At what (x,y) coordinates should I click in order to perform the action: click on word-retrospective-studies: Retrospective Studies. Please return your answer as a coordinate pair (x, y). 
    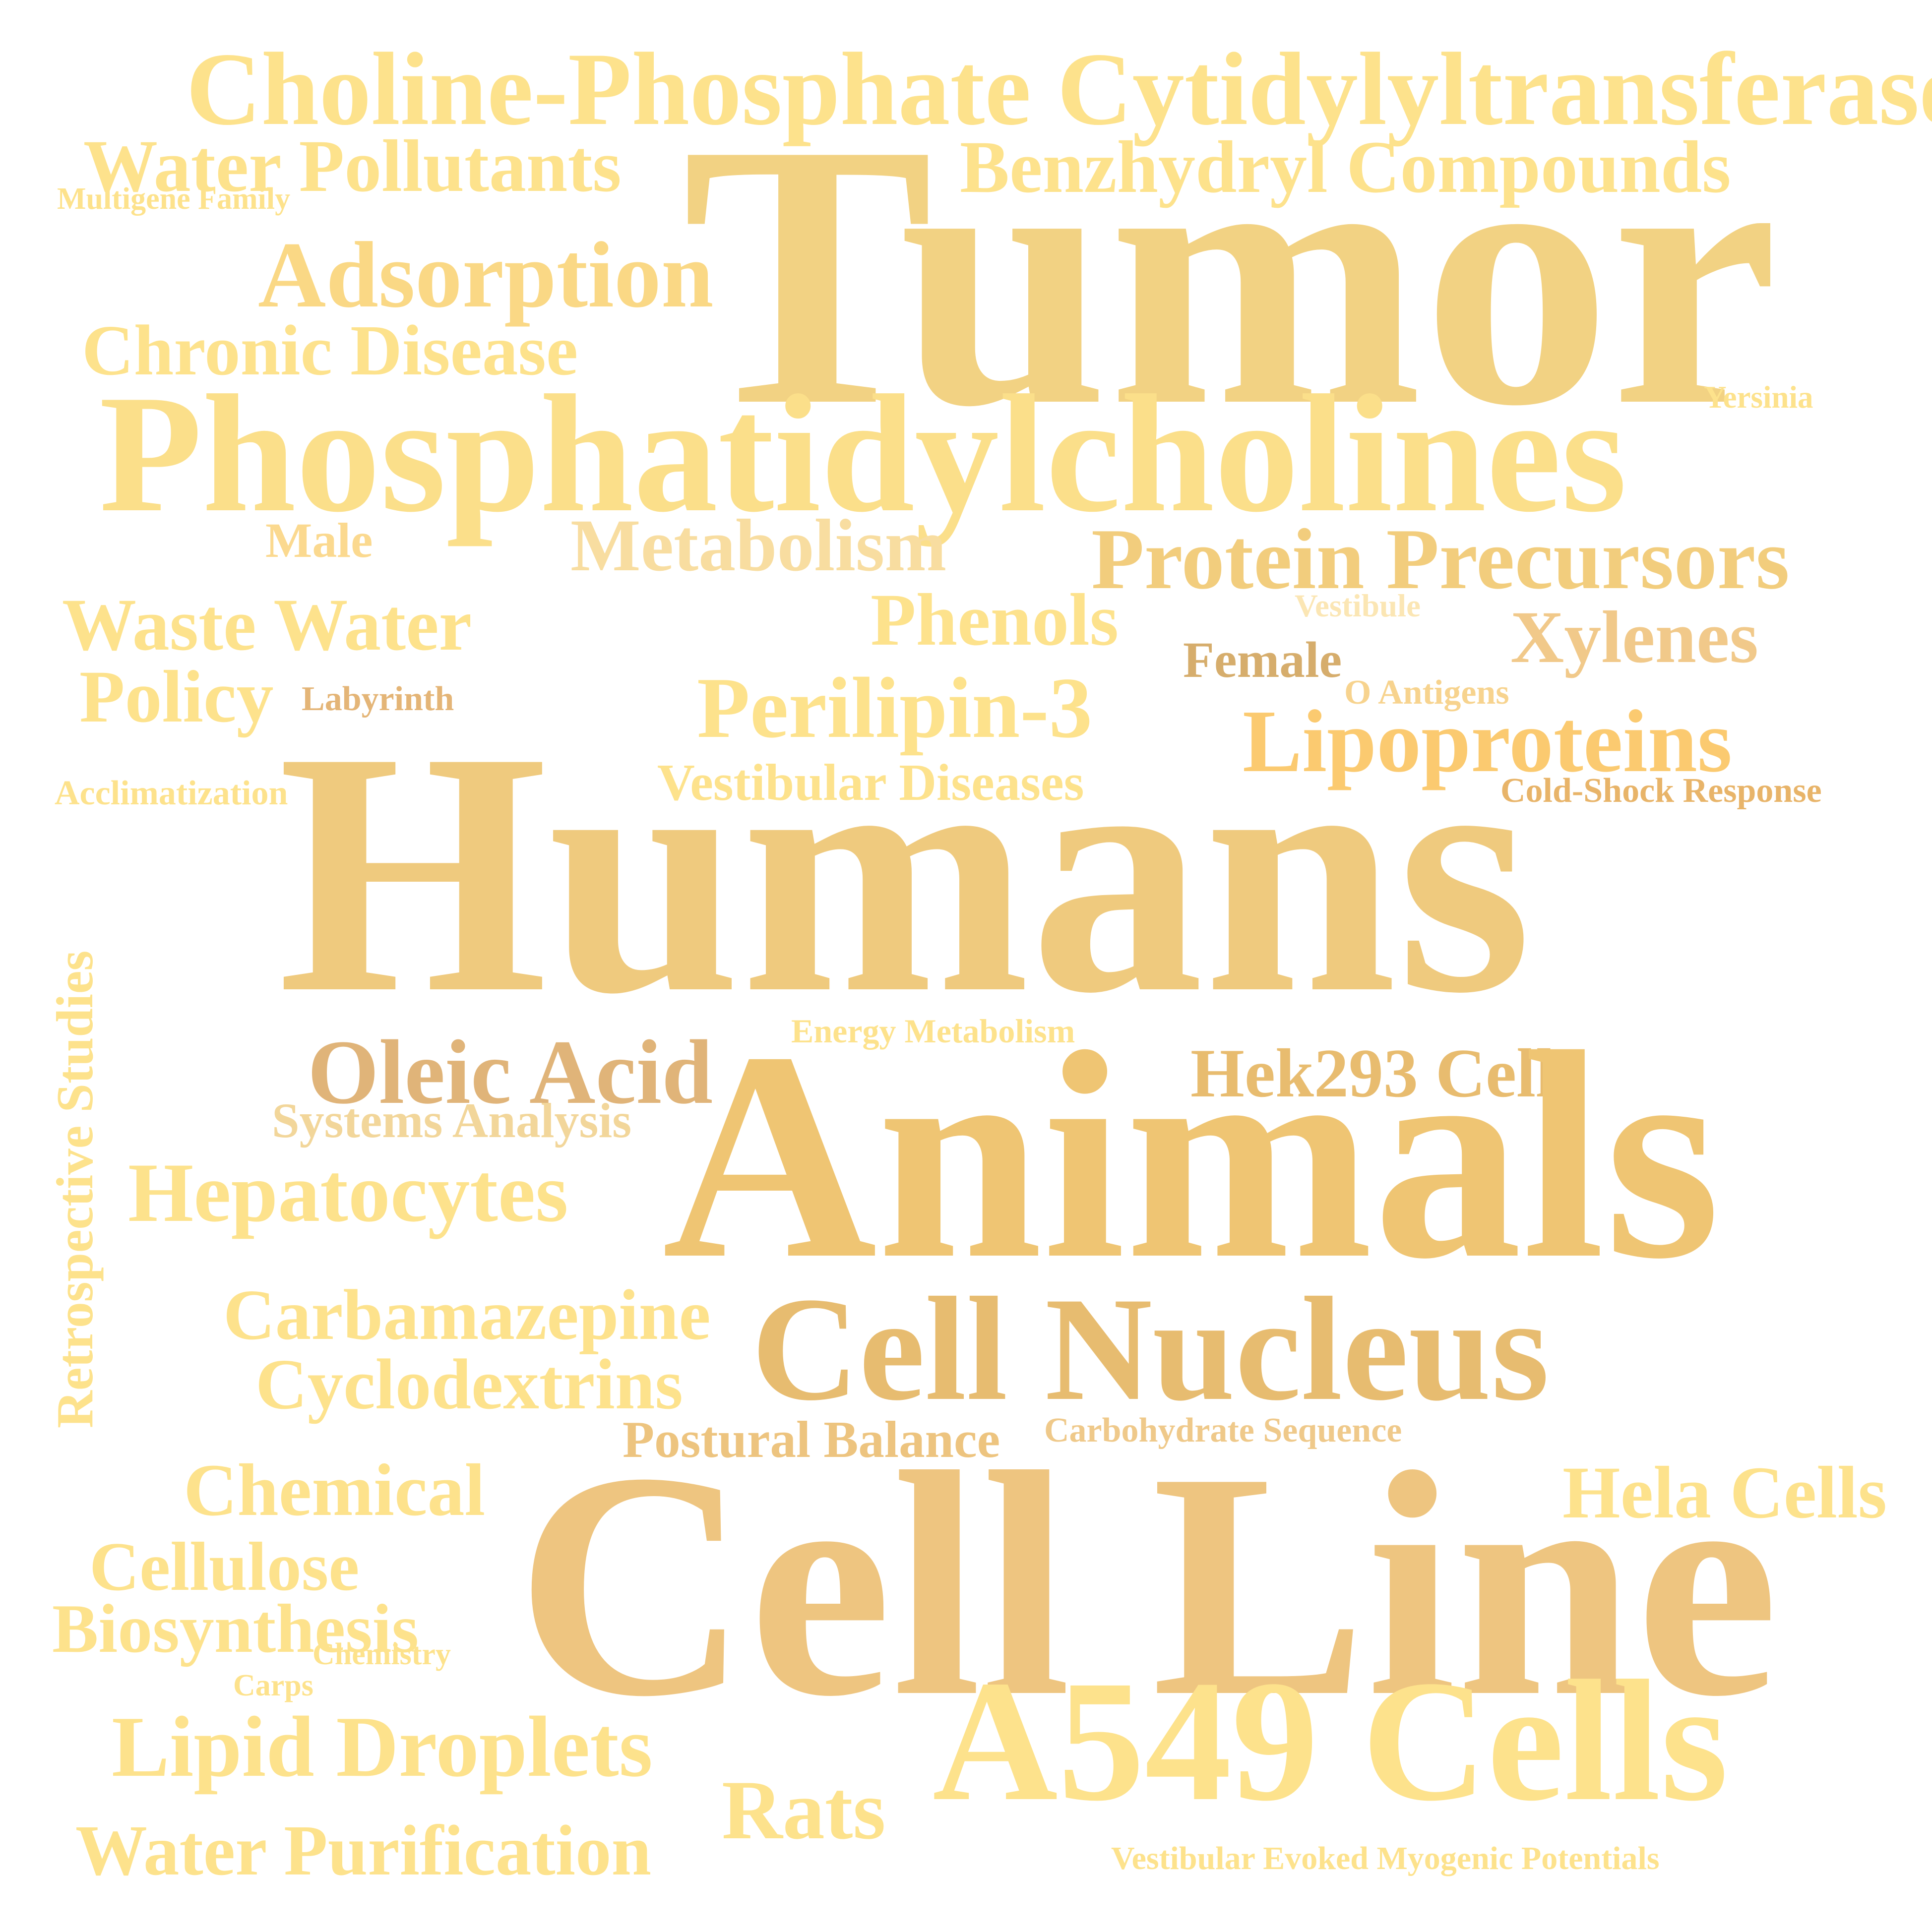
    Looking at the image, I should click on (75, 1189).